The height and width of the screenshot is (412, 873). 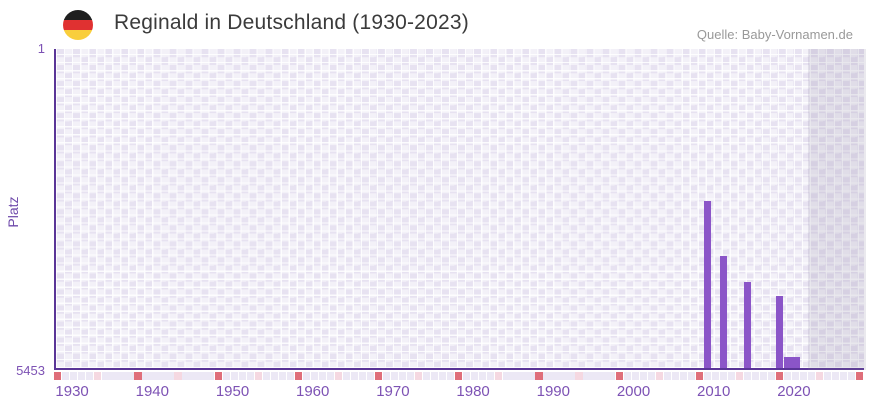 I want to click on strip-cell-2005, so click(x=659, y=376).